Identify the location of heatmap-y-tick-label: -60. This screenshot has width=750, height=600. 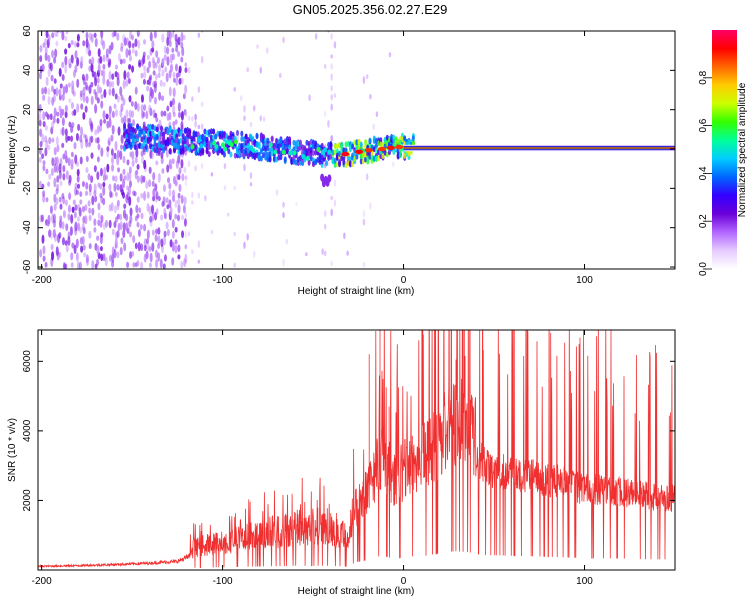
(27, 266).